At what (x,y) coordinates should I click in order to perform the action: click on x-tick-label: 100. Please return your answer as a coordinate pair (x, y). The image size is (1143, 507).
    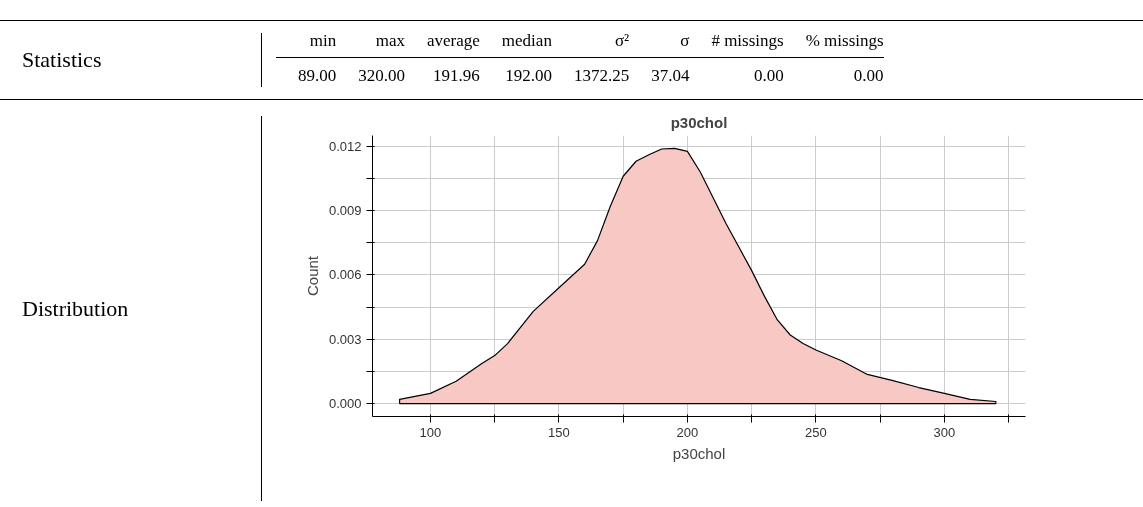
    Looking at the image, I should click on (430, 432).